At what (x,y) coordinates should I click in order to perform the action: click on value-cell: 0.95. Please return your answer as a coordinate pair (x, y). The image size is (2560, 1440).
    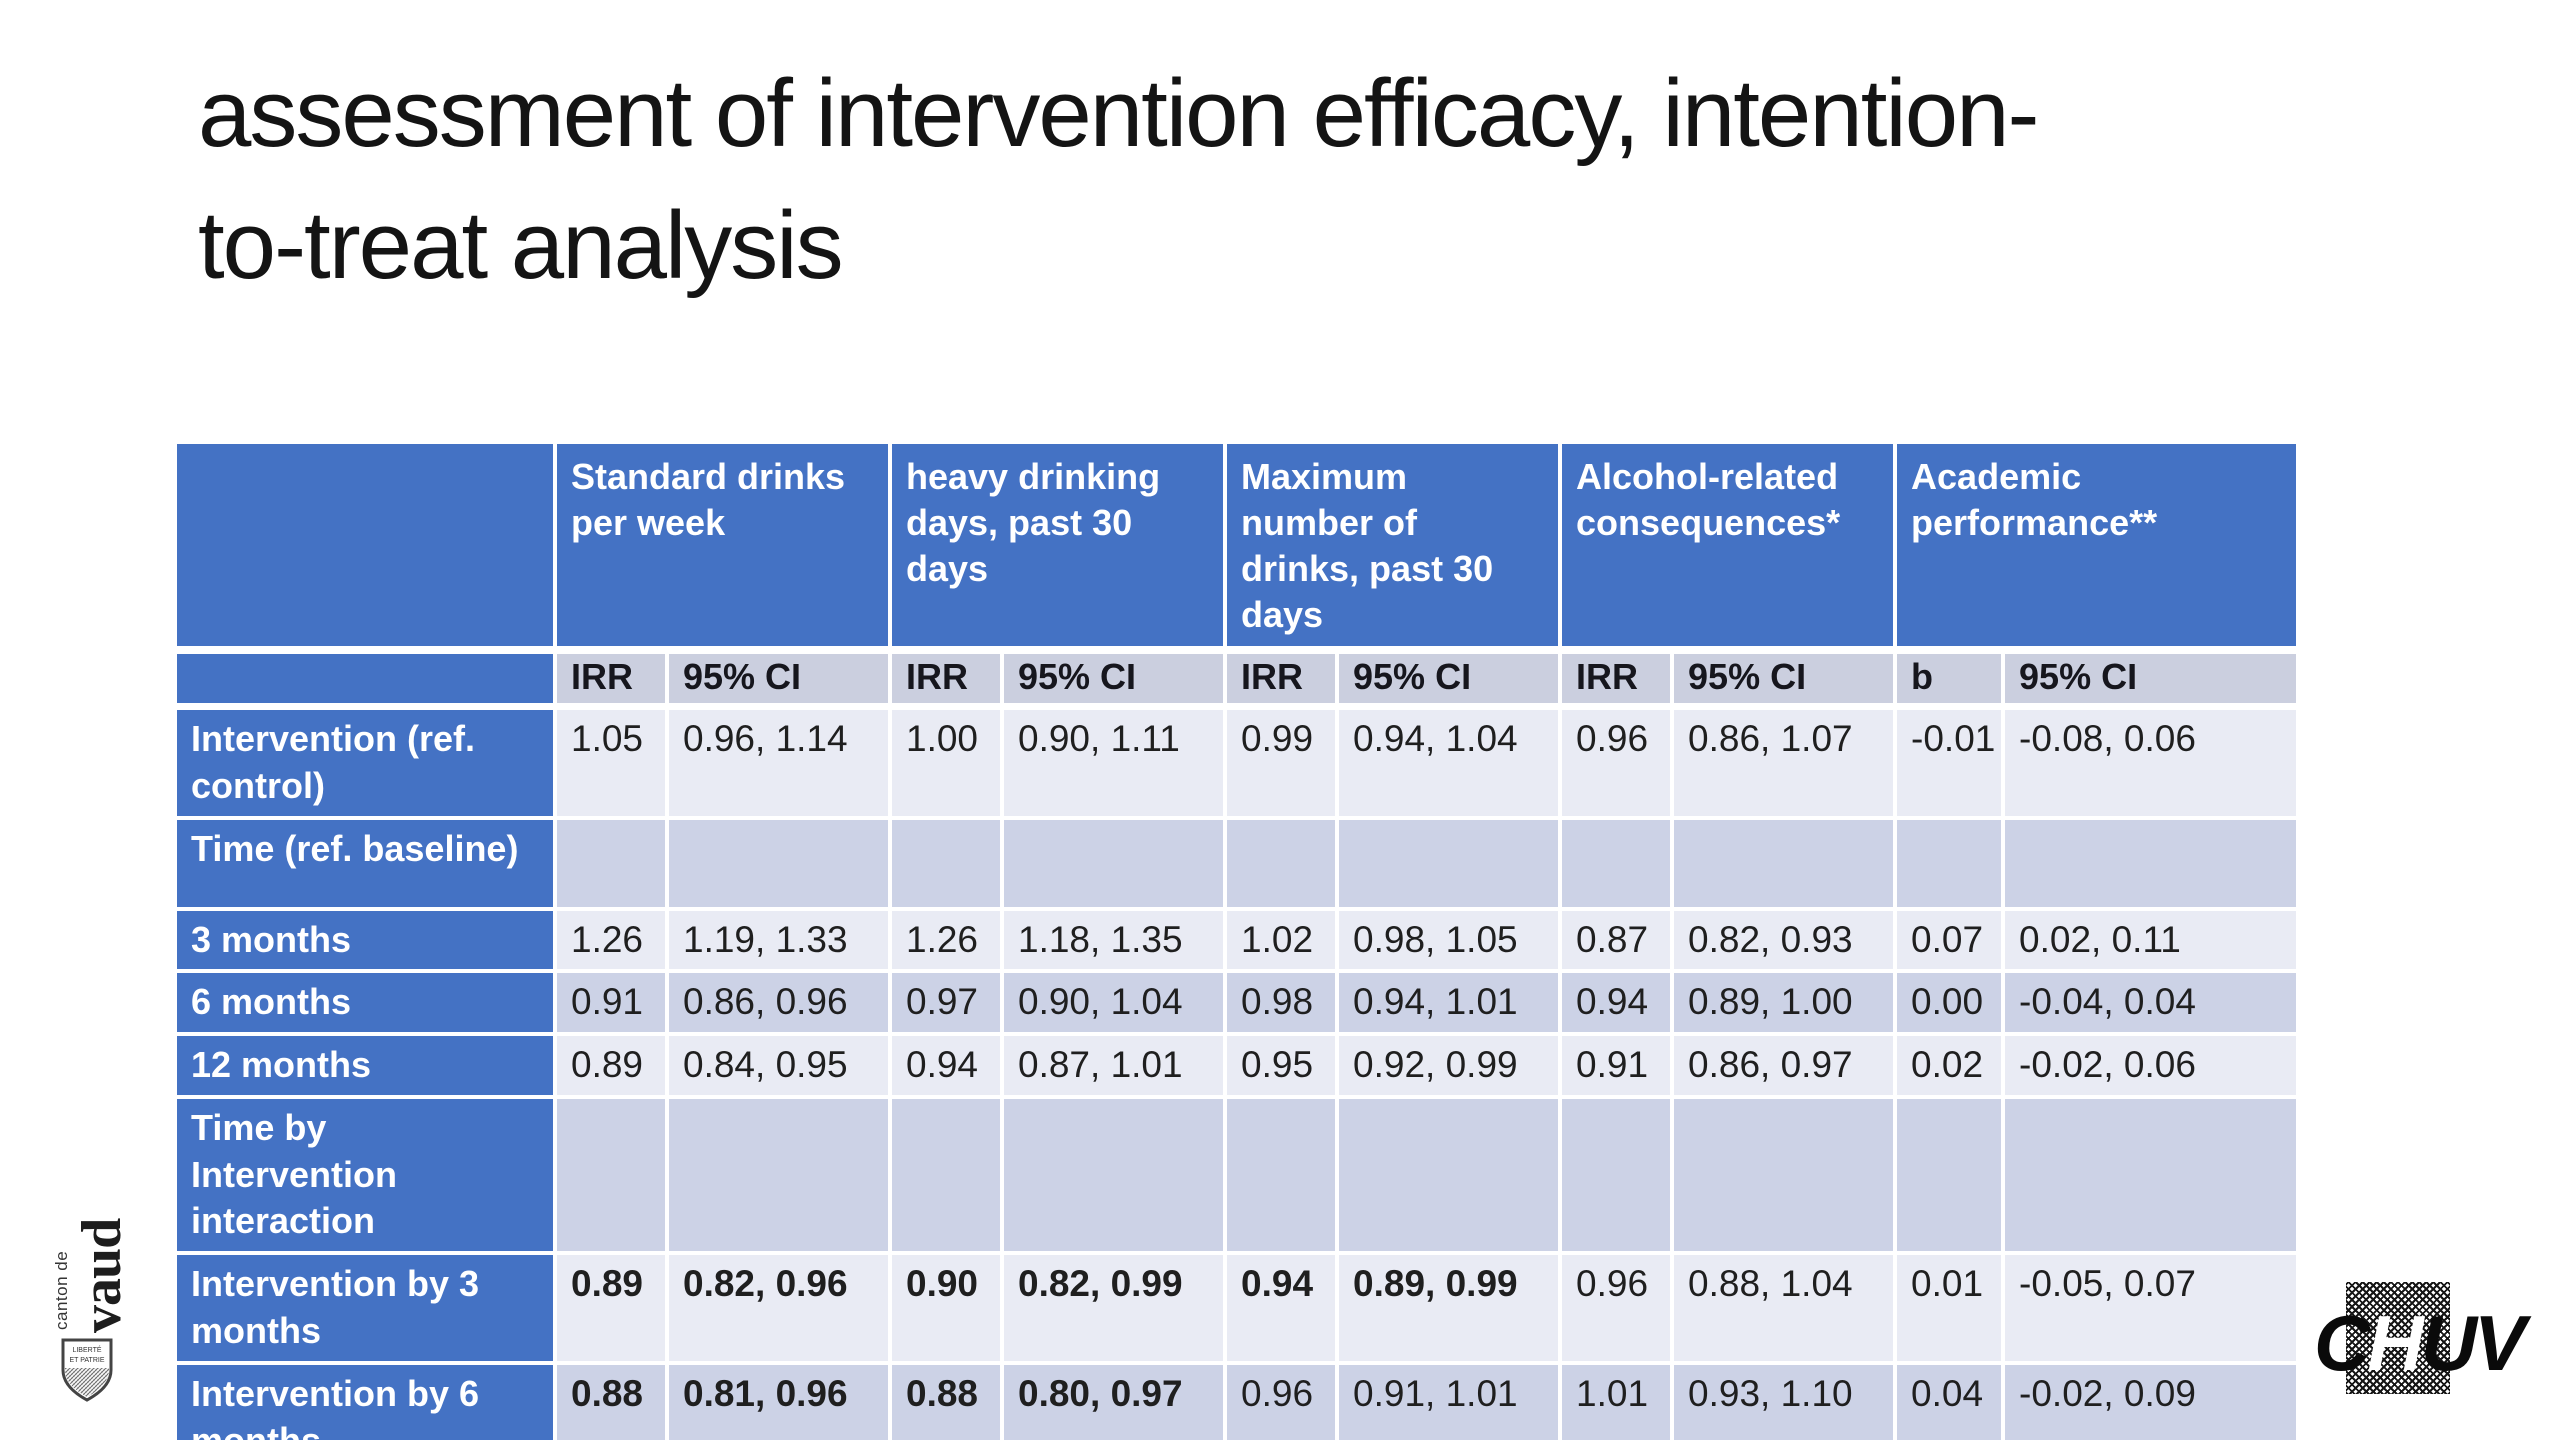
    Looking at the image, I should click on (1281, 1065).